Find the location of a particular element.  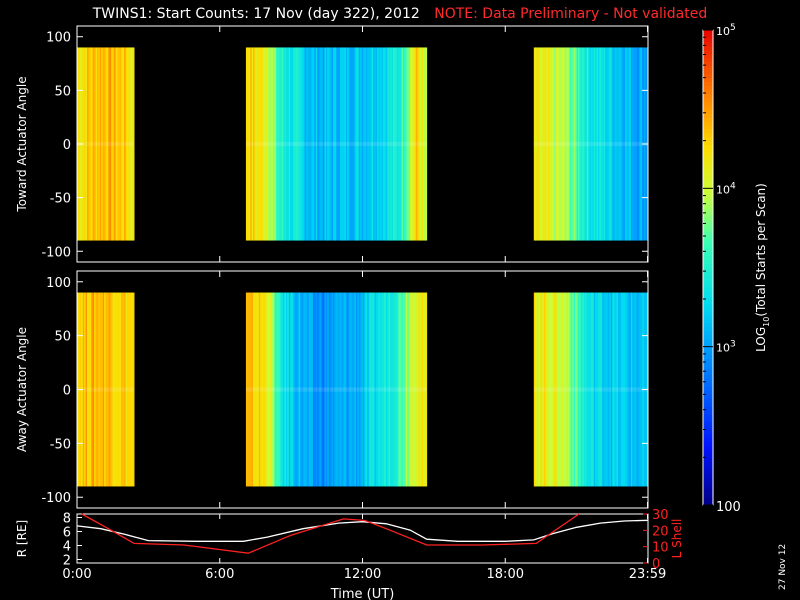

heatmap-segment is located at coordinates (106, 144).